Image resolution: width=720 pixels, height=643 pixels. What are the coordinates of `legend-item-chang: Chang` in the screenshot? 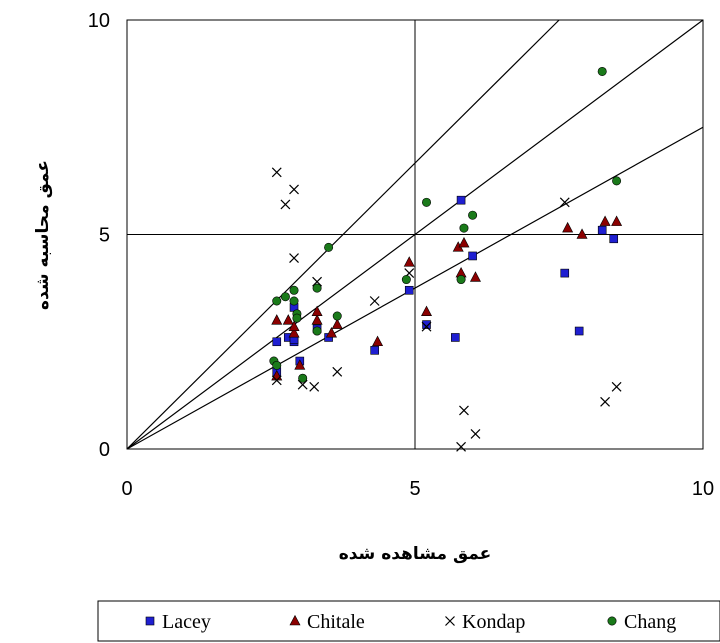 It's located at (641, 622).